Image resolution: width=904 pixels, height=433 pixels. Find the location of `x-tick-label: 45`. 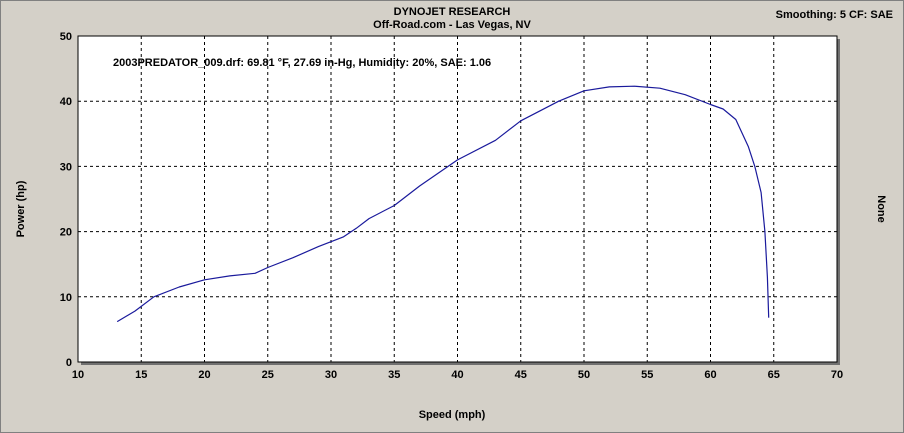

x-tick-label: 45 is located at coordinates (521, 375).